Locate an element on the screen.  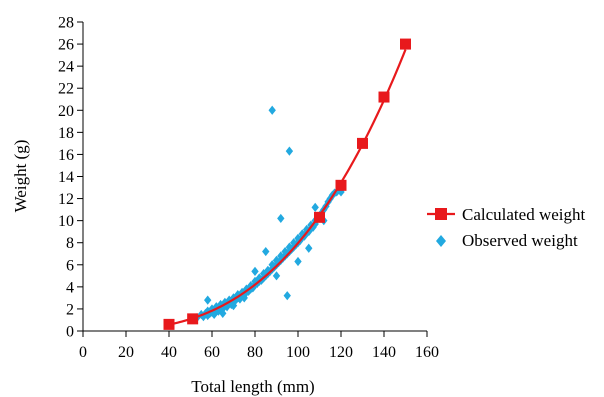
y-tick-label: 0 is located at coordinates (70, 332).